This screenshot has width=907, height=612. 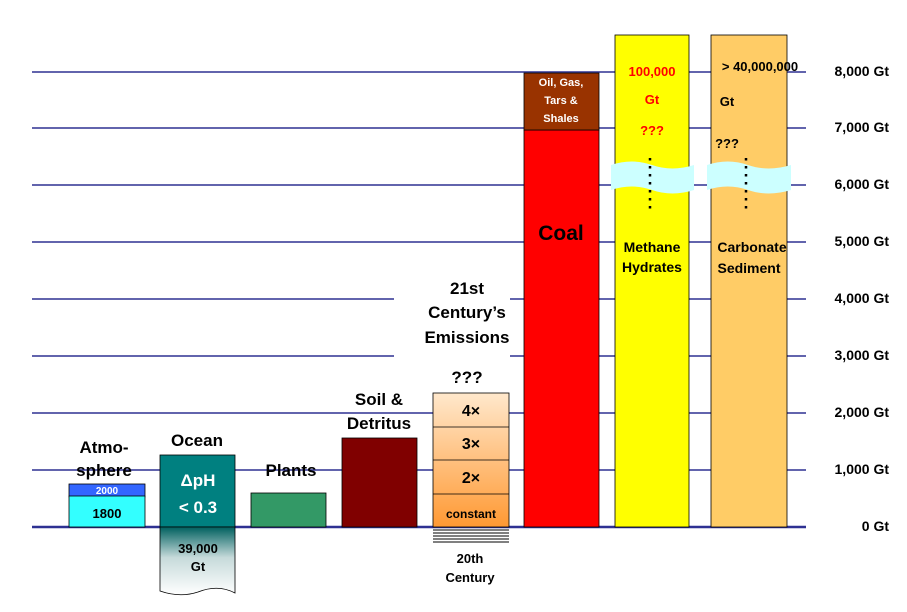 What do you see at coordinates (471, 411) in the screenshot?
I see `emissions-level-4x: 4×` at bounding box center [471, 411].